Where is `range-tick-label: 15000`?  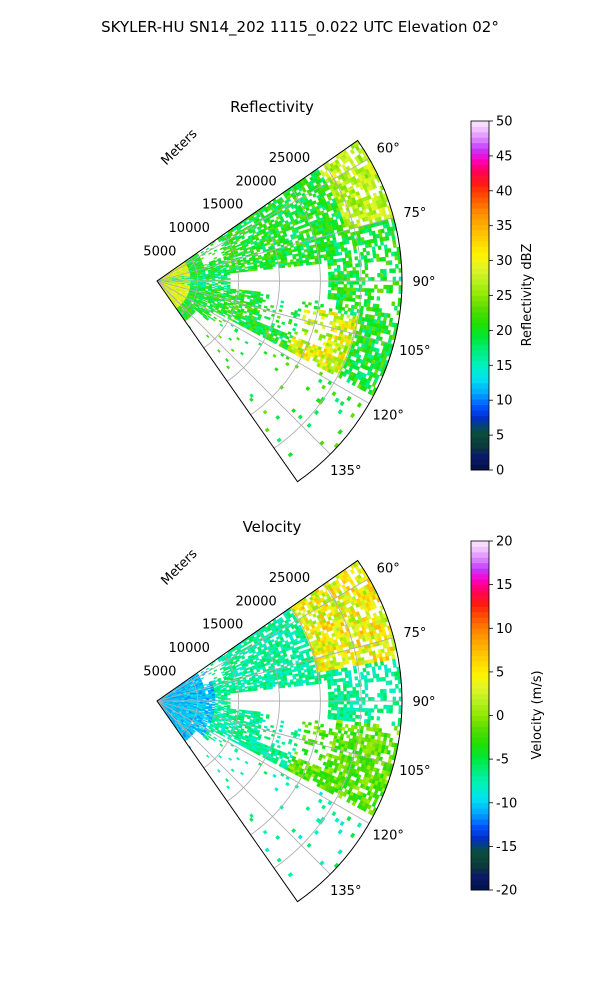 range-tick-label: 15000 is located at coordinates (222, 205).